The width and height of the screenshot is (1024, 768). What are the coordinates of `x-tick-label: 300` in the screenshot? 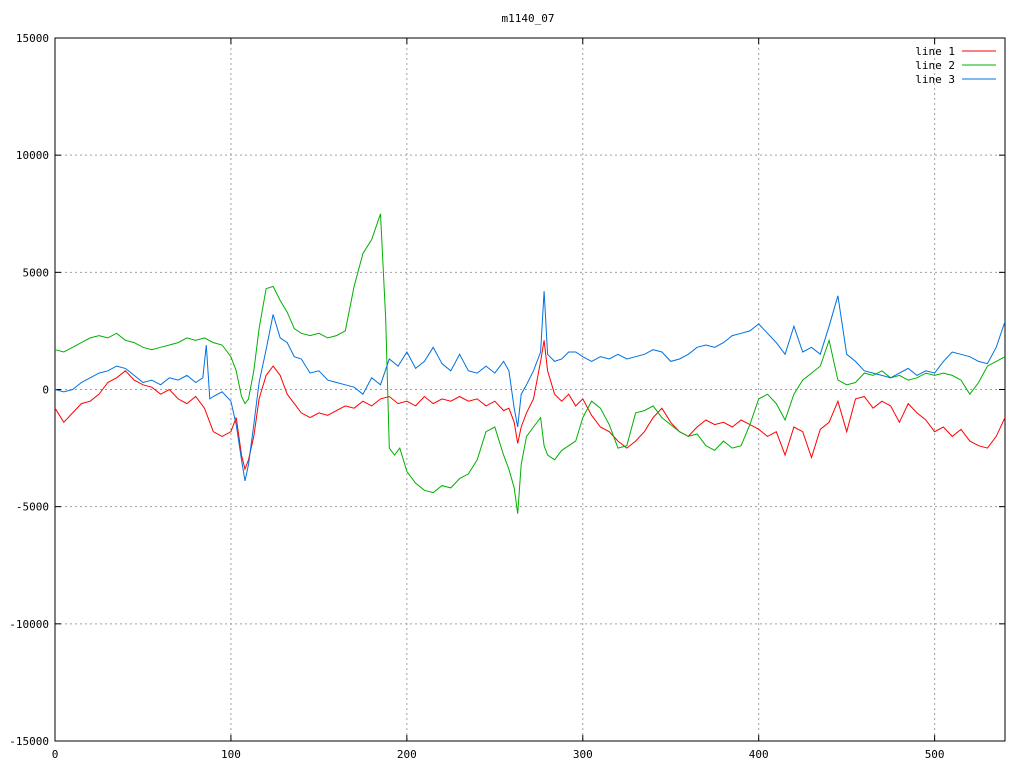 It's located at (583, 754).